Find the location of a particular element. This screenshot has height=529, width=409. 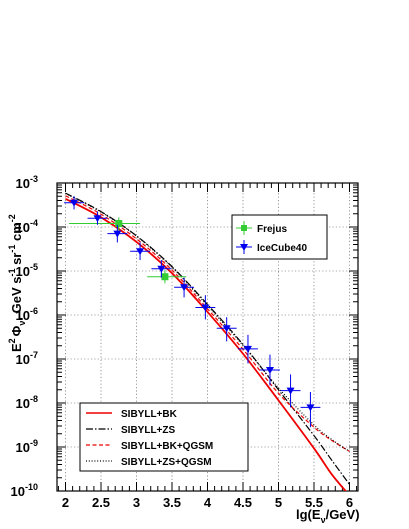

y-tick-label: 10⁻⁹ is located at coordinates (27, 446).